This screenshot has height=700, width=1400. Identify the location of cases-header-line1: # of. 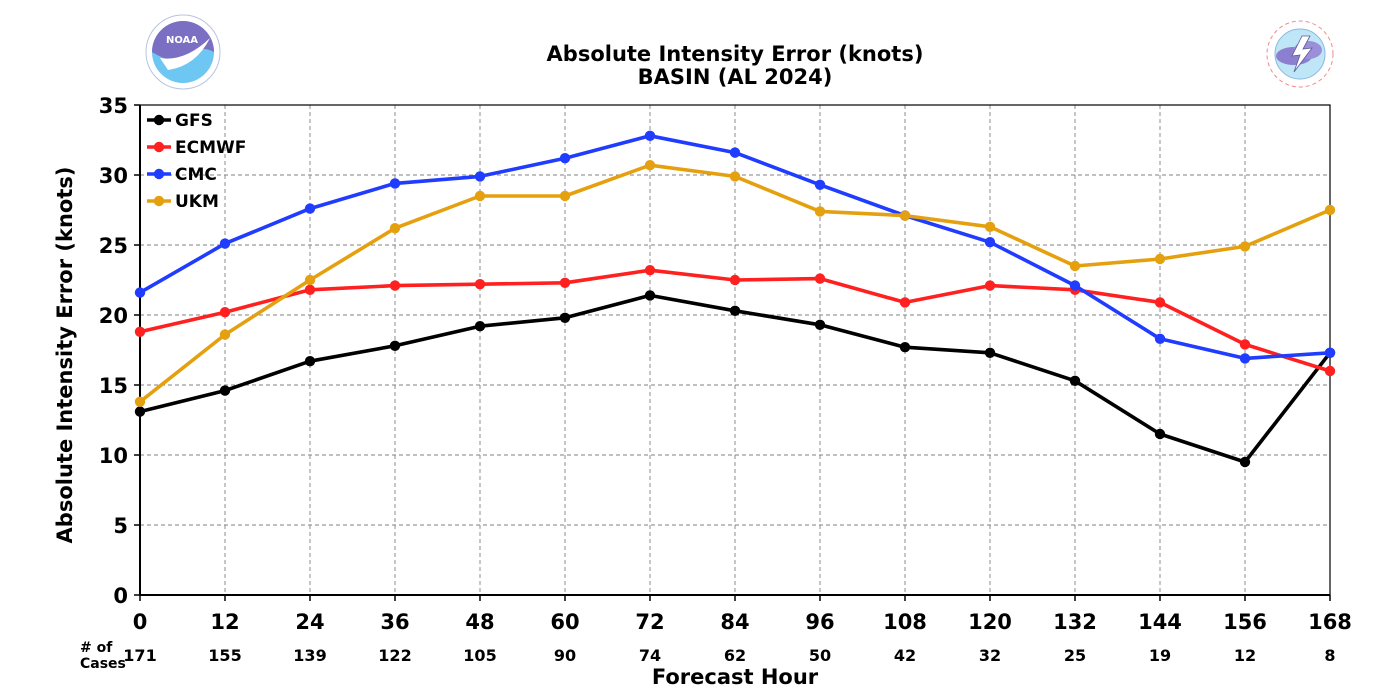
(96, 648).